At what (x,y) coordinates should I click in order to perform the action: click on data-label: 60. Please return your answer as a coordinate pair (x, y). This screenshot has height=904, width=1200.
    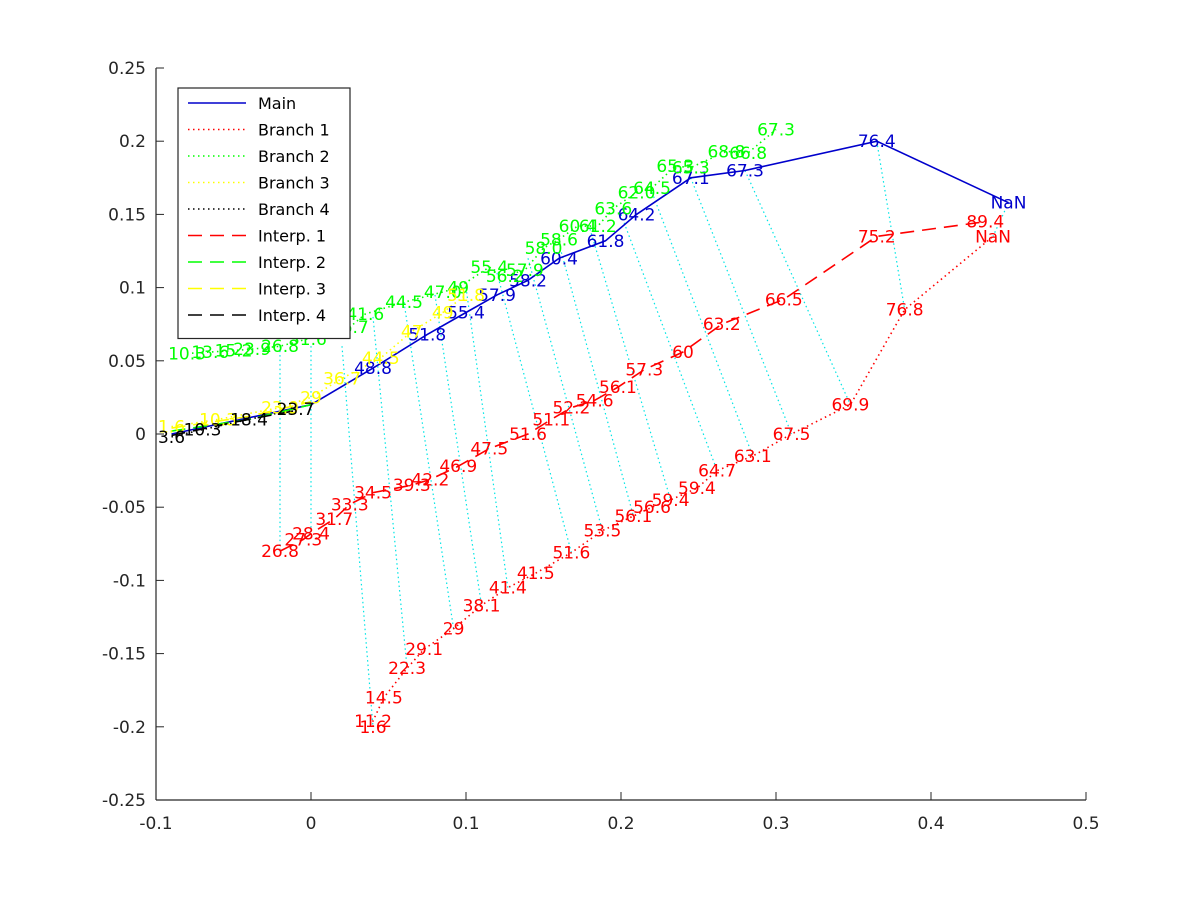
    Looking at the image, I should click on (683, 353).